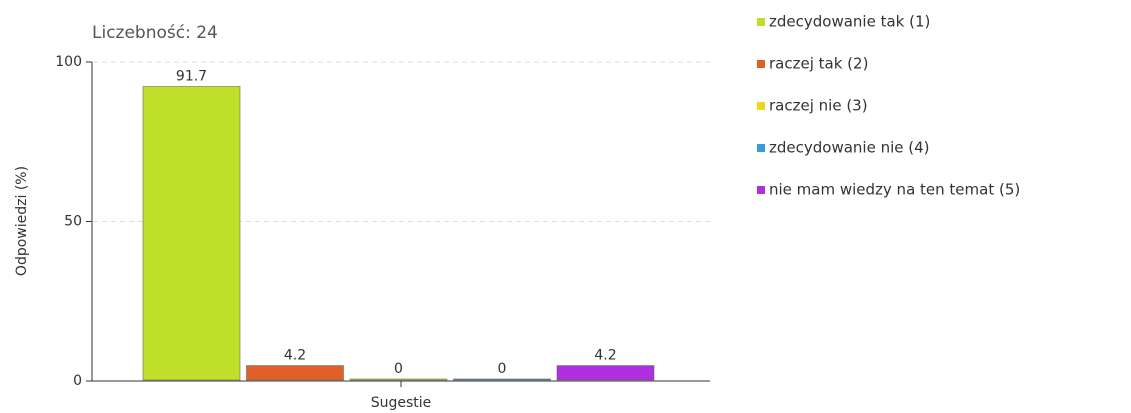 The image size is (1131, 413). What do you see at coordinates (191, 76) in the screenshot?
I see `data-label: 91.7` at bounding box center [191, 76].